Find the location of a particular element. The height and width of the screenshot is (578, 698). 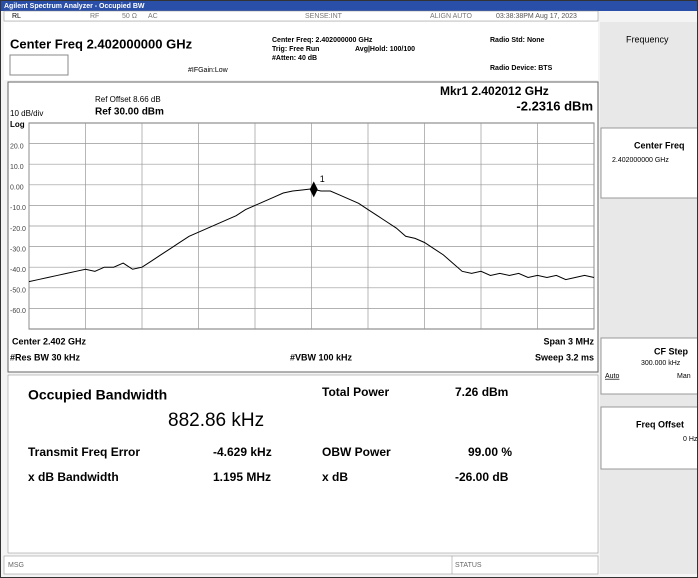

status-bar is located at coordinates (301, 565).